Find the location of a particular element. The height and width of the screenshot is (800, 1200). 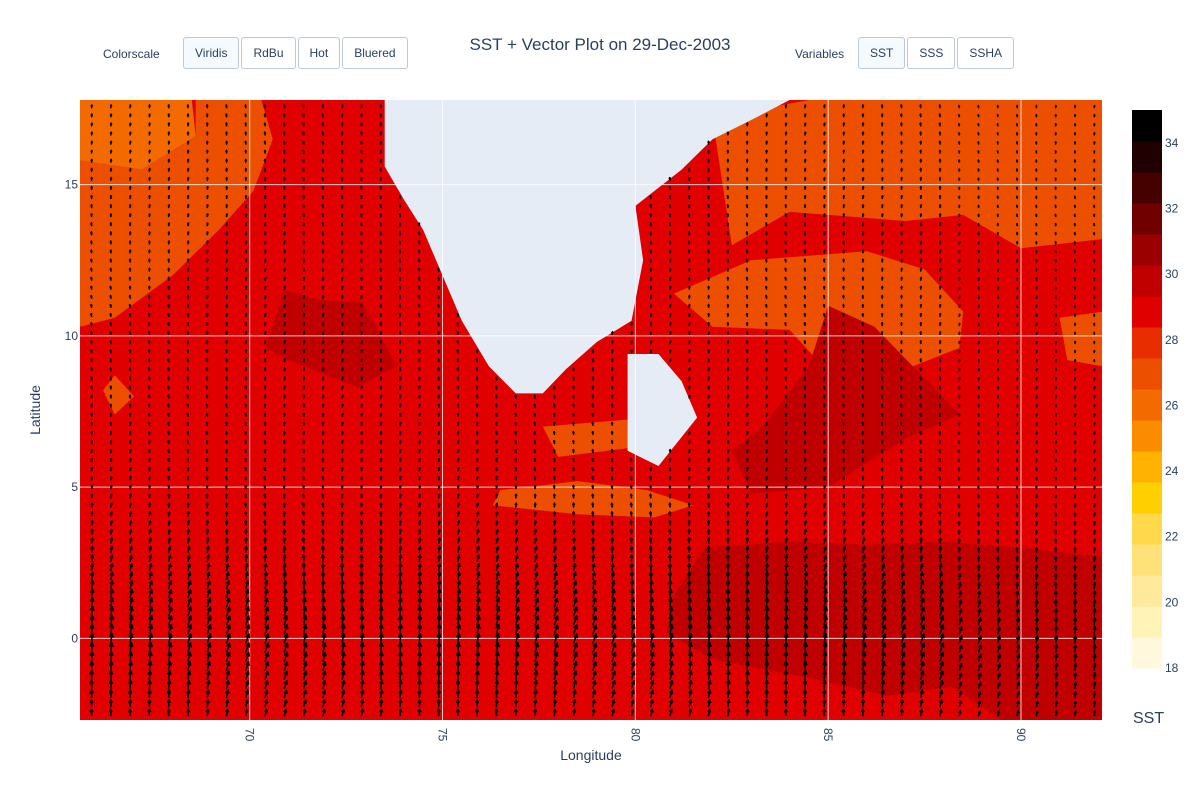

land-india is located at coordinates (587, 247).